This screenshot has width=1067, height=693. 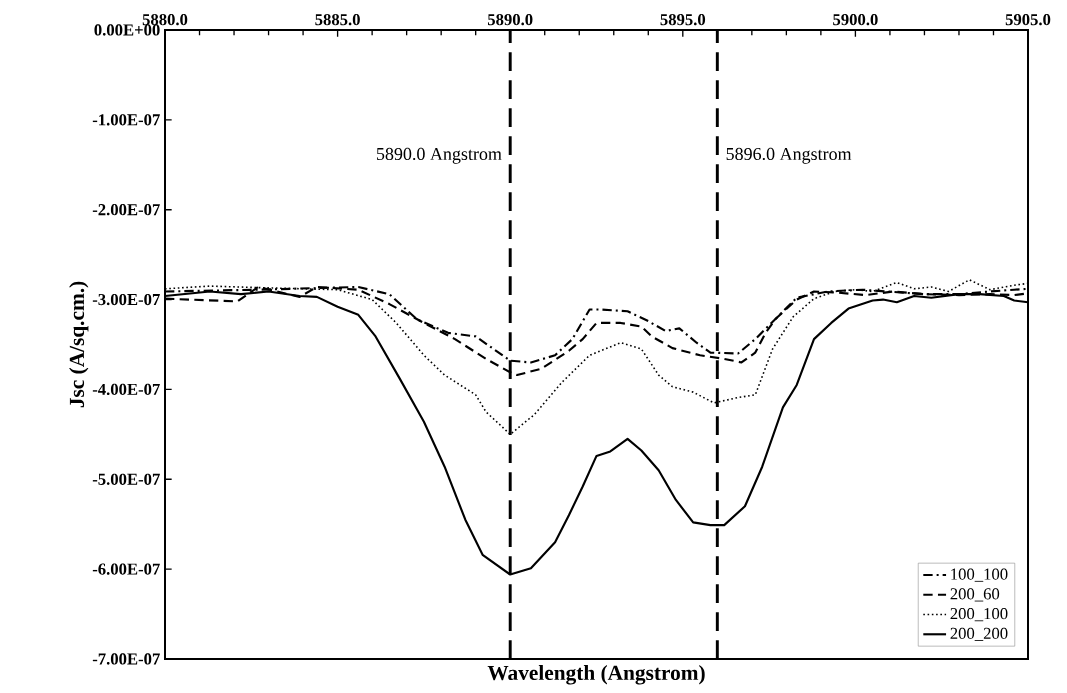 What do you see at coordinates (979, 575) in the screenshot?
I see `legend-label: 100_100` at bounding box center [979, 575].